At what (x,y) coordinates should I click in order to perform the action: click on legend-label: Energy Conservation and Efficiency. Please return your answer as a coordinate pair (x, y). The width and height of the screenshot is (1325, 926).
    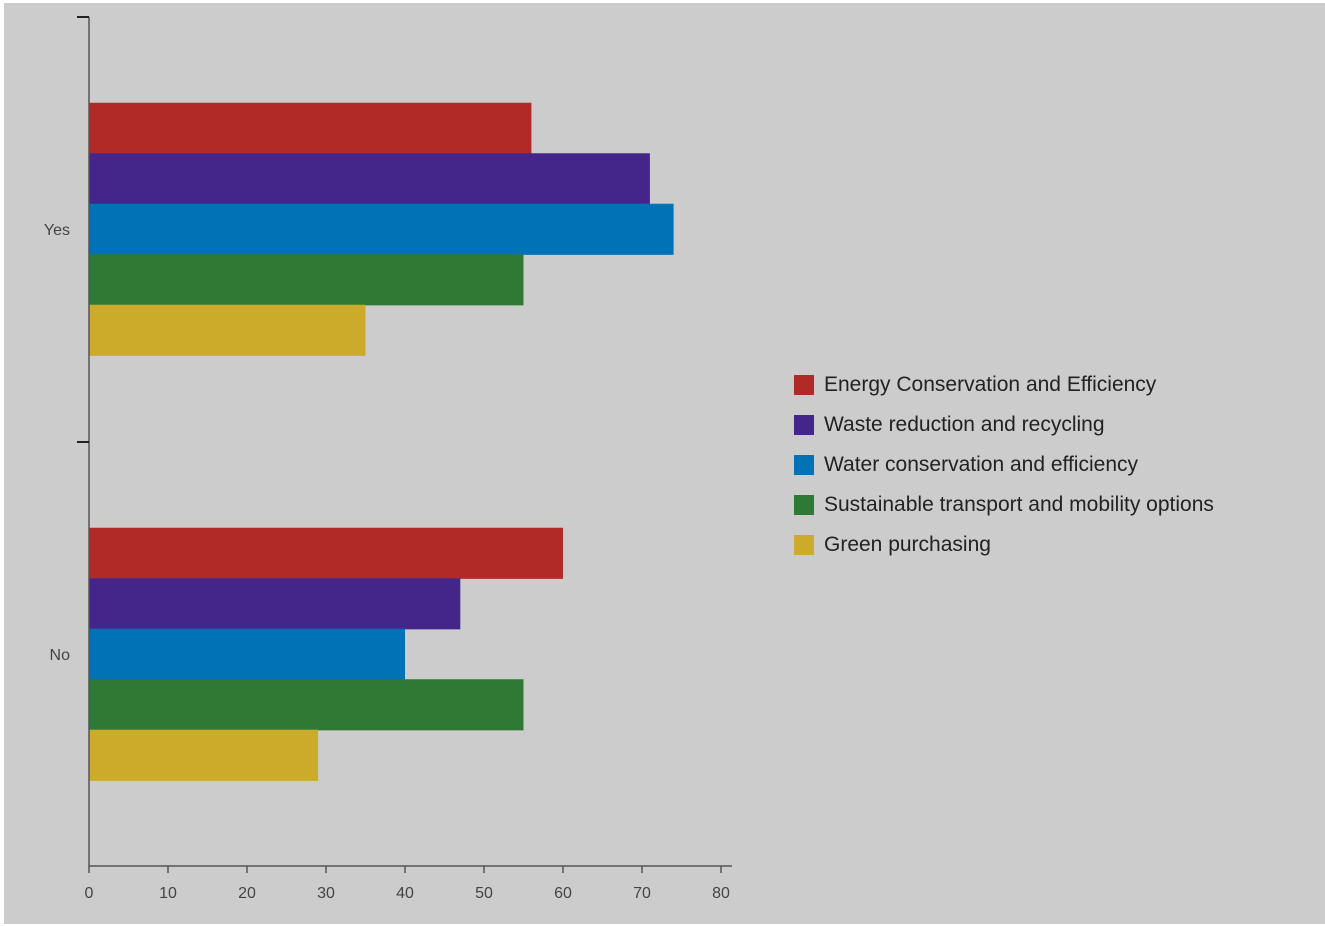
    Looking at the image, I should click on (990, 384).